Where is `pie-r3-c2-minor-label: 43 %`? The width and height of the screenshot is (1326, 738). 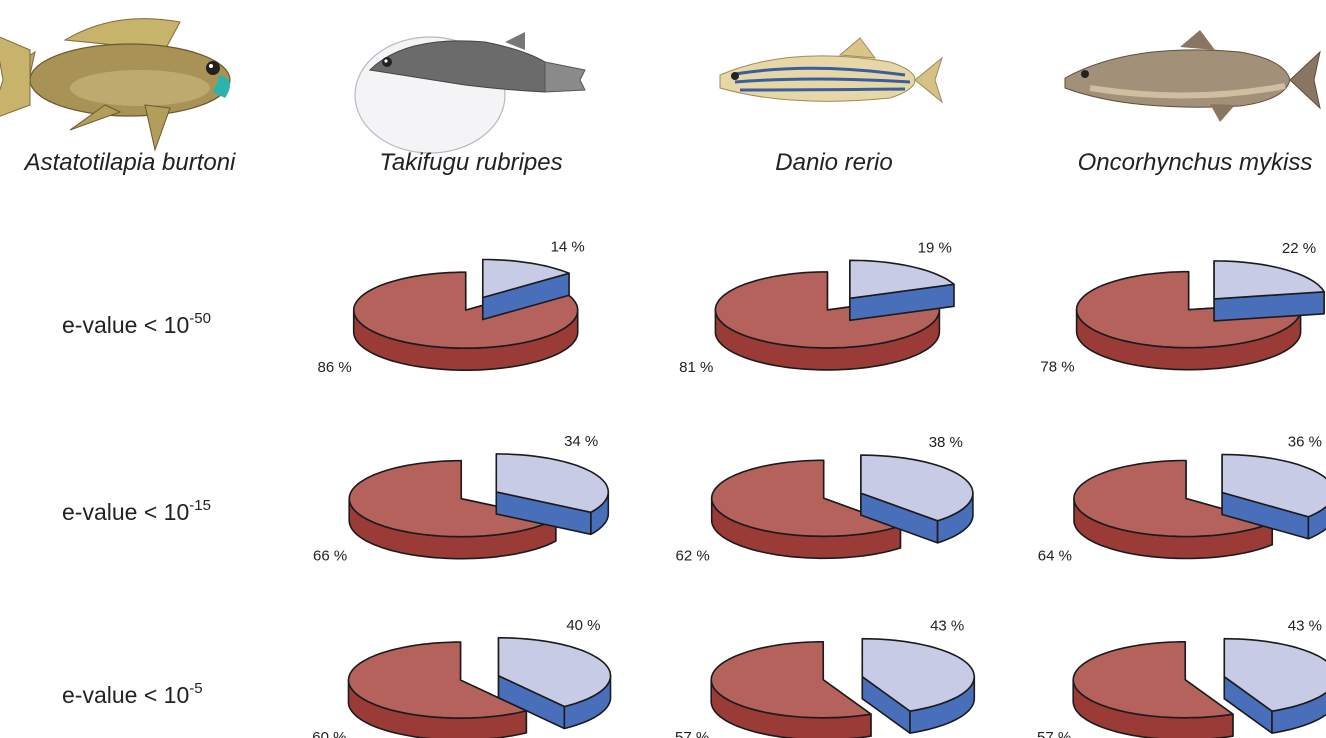
pie-r3-c2-minor-label: 43 % is located at coordinates (947, 626).